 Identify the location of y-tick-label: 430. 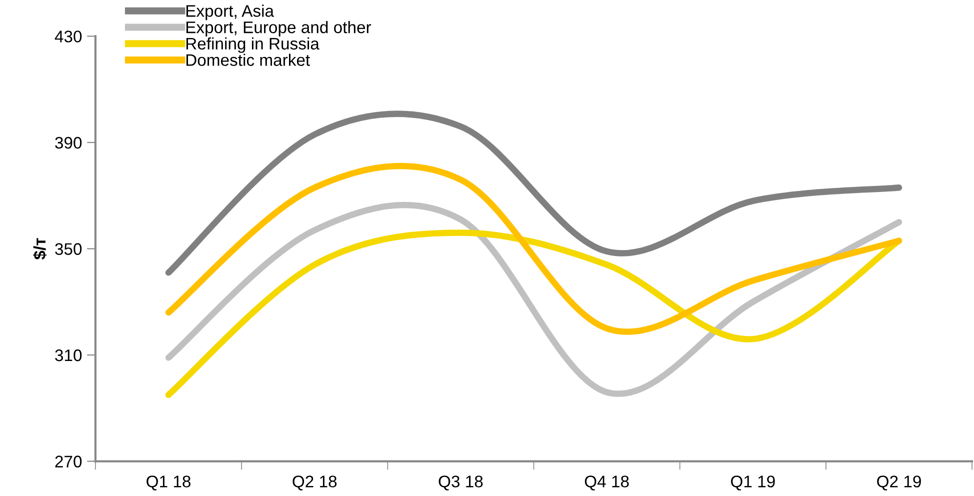
(68, 36).